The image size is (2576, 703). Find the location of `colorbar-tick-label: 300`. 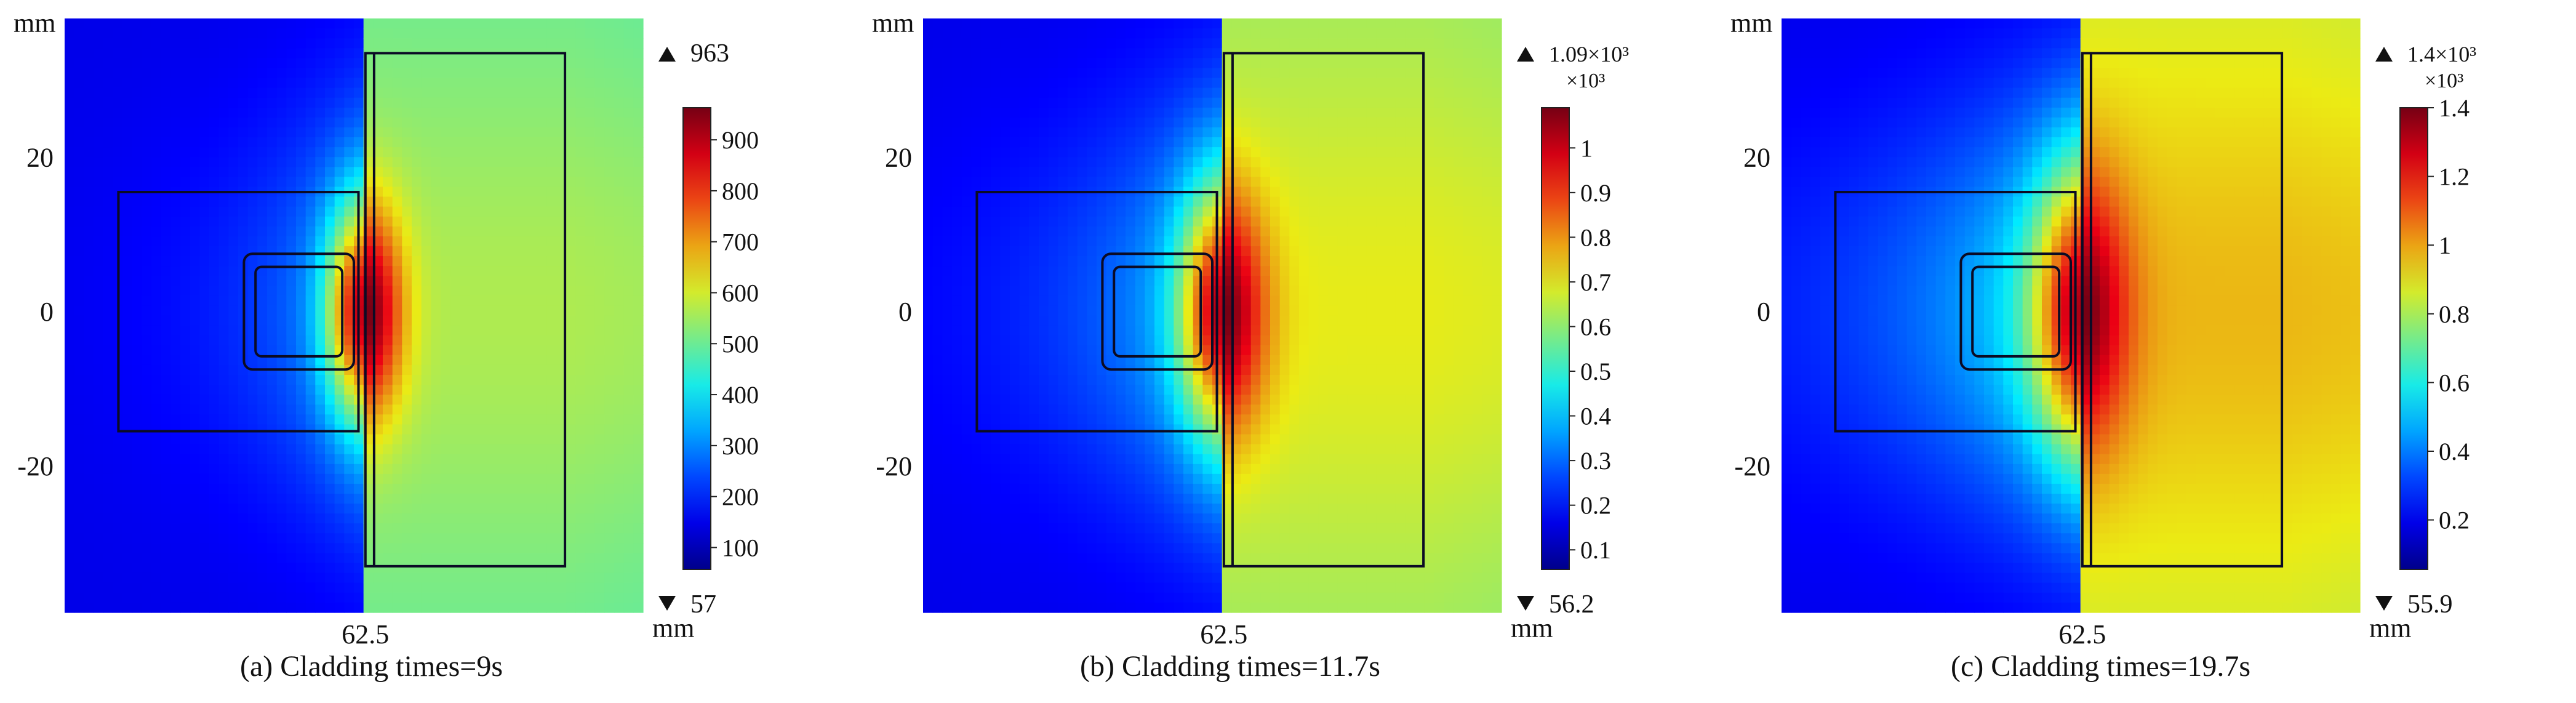

colorbar-tick-label: 300 is located at coordinates (740, 446).